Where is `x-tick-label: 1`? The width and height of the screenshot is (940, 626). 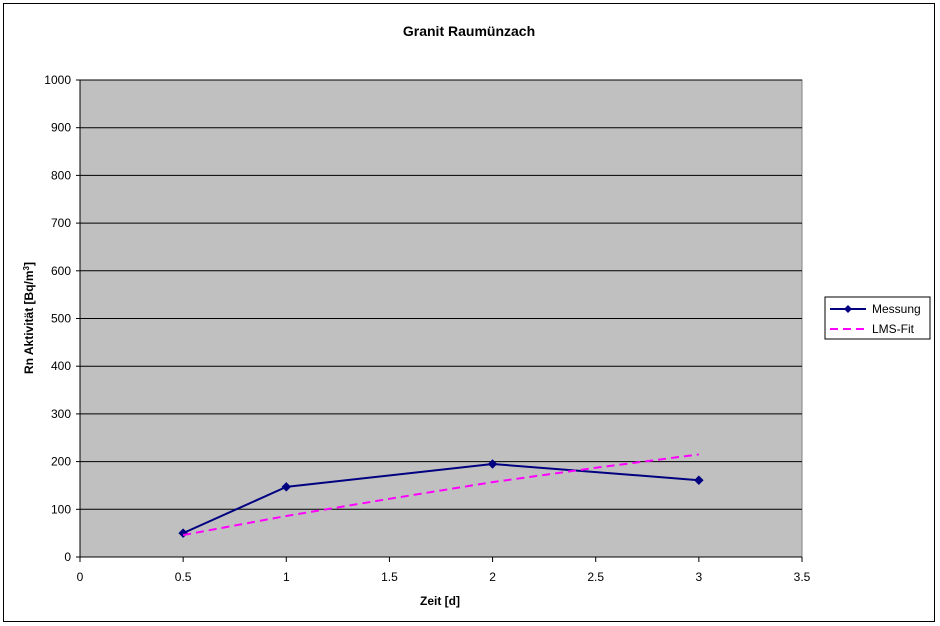
x-tick-label: 1 is located at coordinates (286, 577).